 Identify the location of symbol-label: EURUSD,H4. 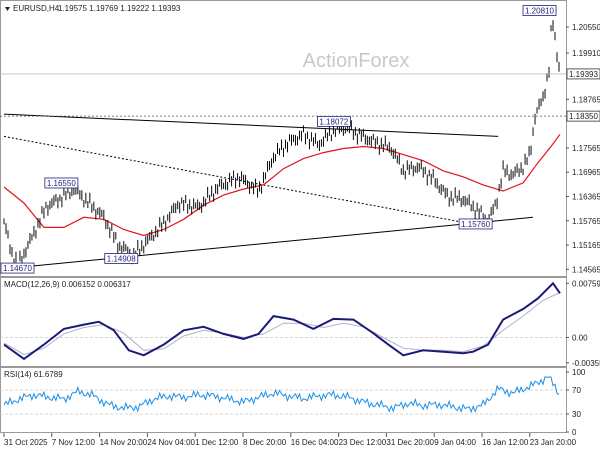
(36, 8).